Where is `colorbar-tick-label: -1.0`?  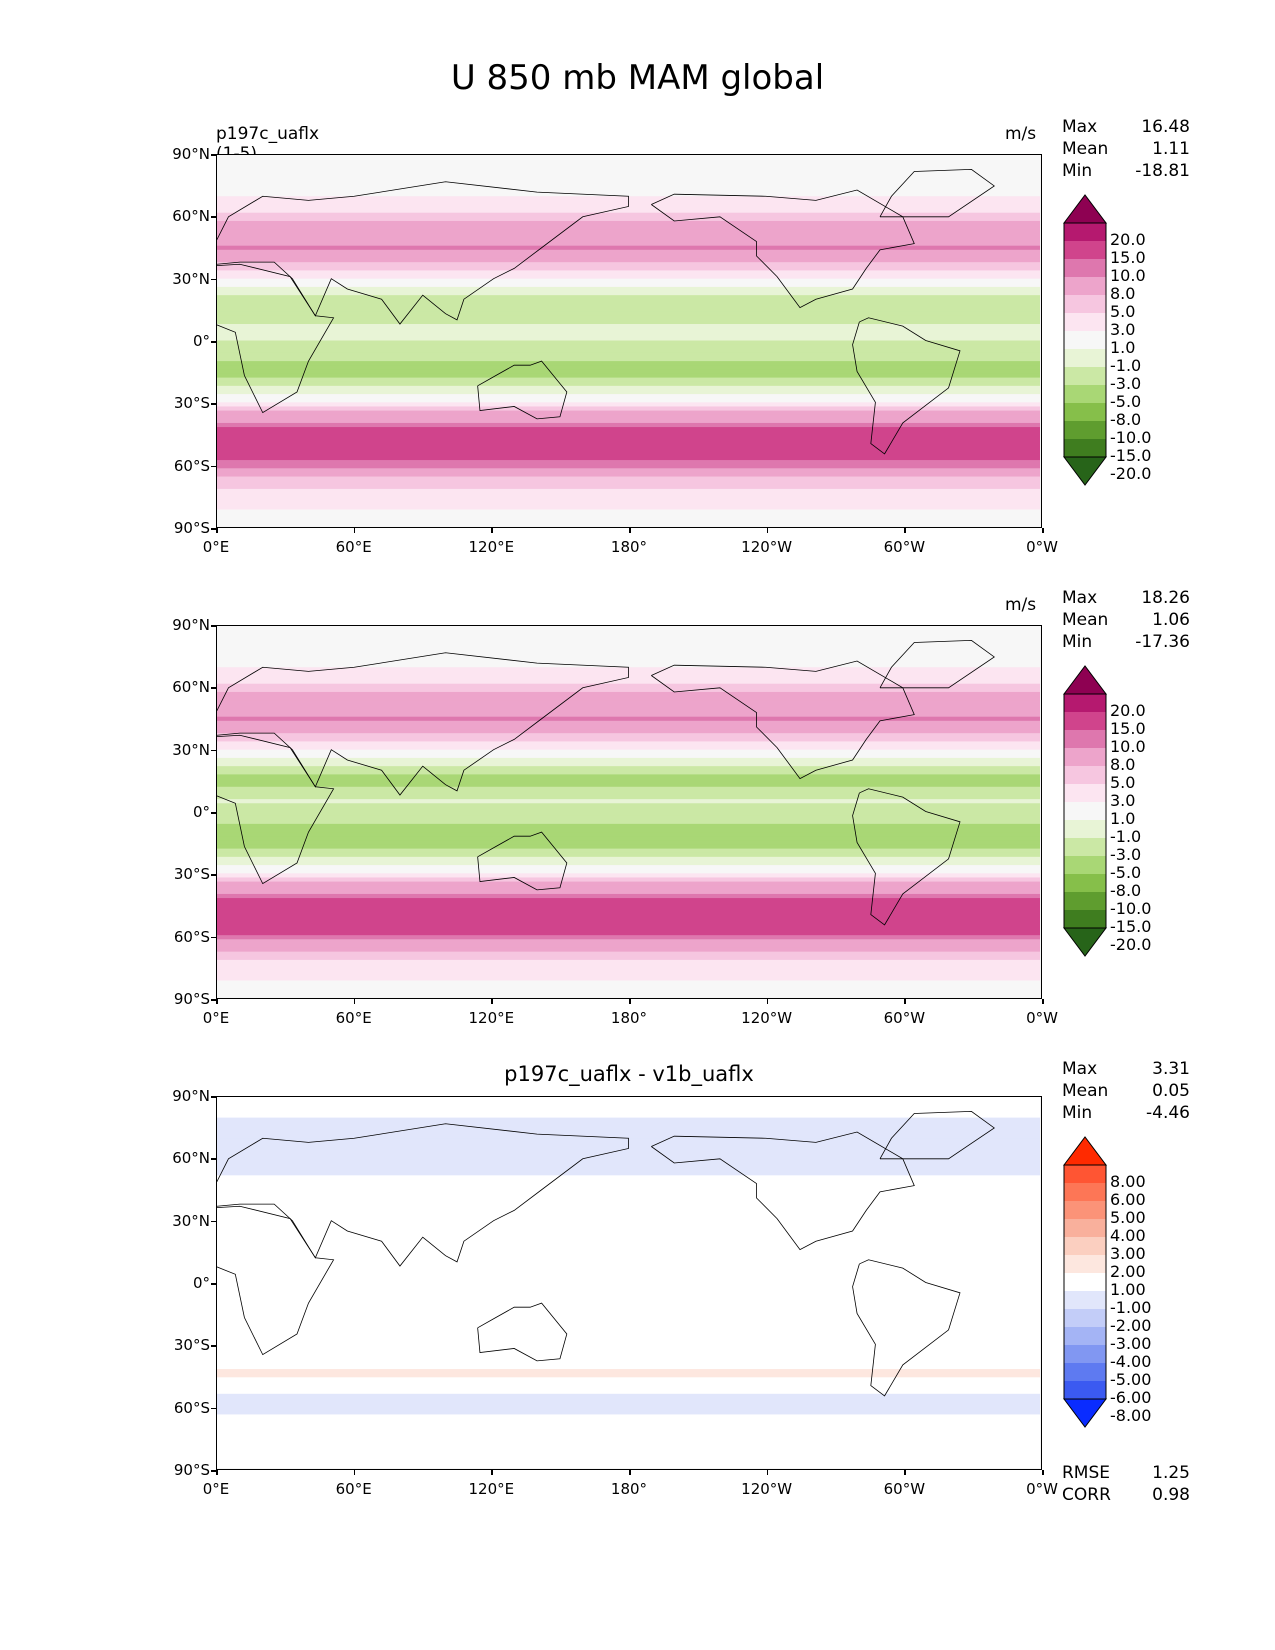
colorbar-tick-label: -1.0 is located at coordinates (1126, 365).